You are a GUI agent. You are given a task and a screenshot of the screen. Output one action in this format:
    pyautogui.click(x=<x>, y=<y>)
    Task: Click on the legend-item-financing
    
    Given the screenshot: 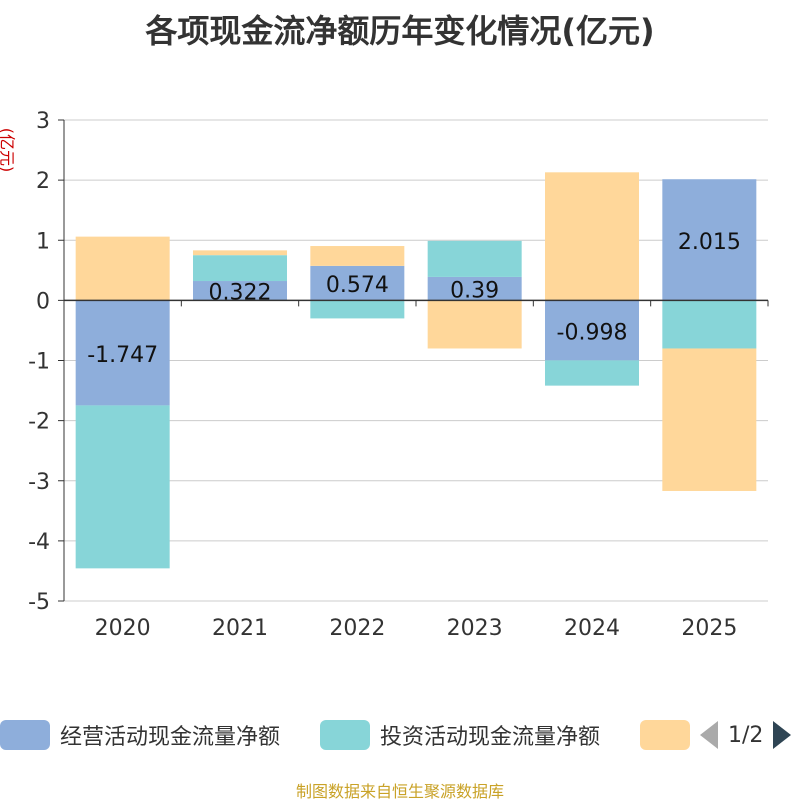 What is the action you would take?
    pyautogui.click(x=670, y=735)
    